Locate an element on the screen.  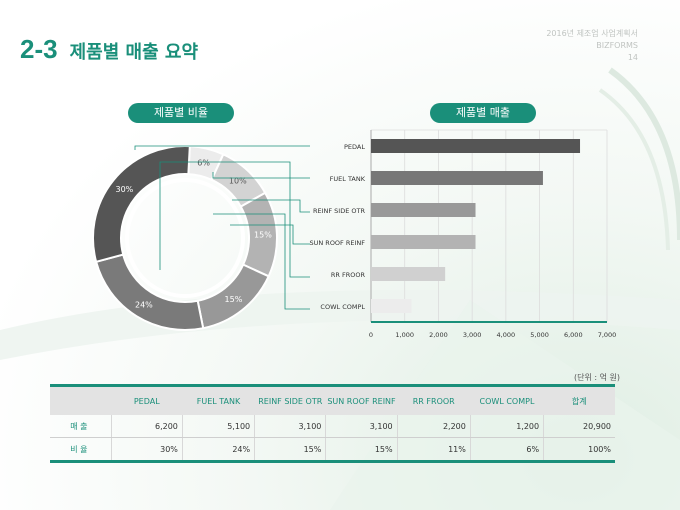
table-header-cell: RR FROOR is located at coordinates (434, 399).